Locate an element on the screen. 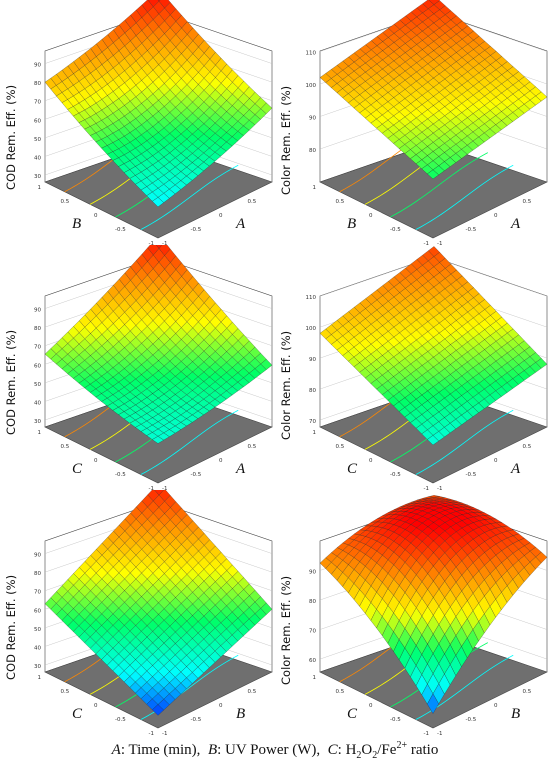  caption-c-text-2: O is located at coordinates (367, 750).